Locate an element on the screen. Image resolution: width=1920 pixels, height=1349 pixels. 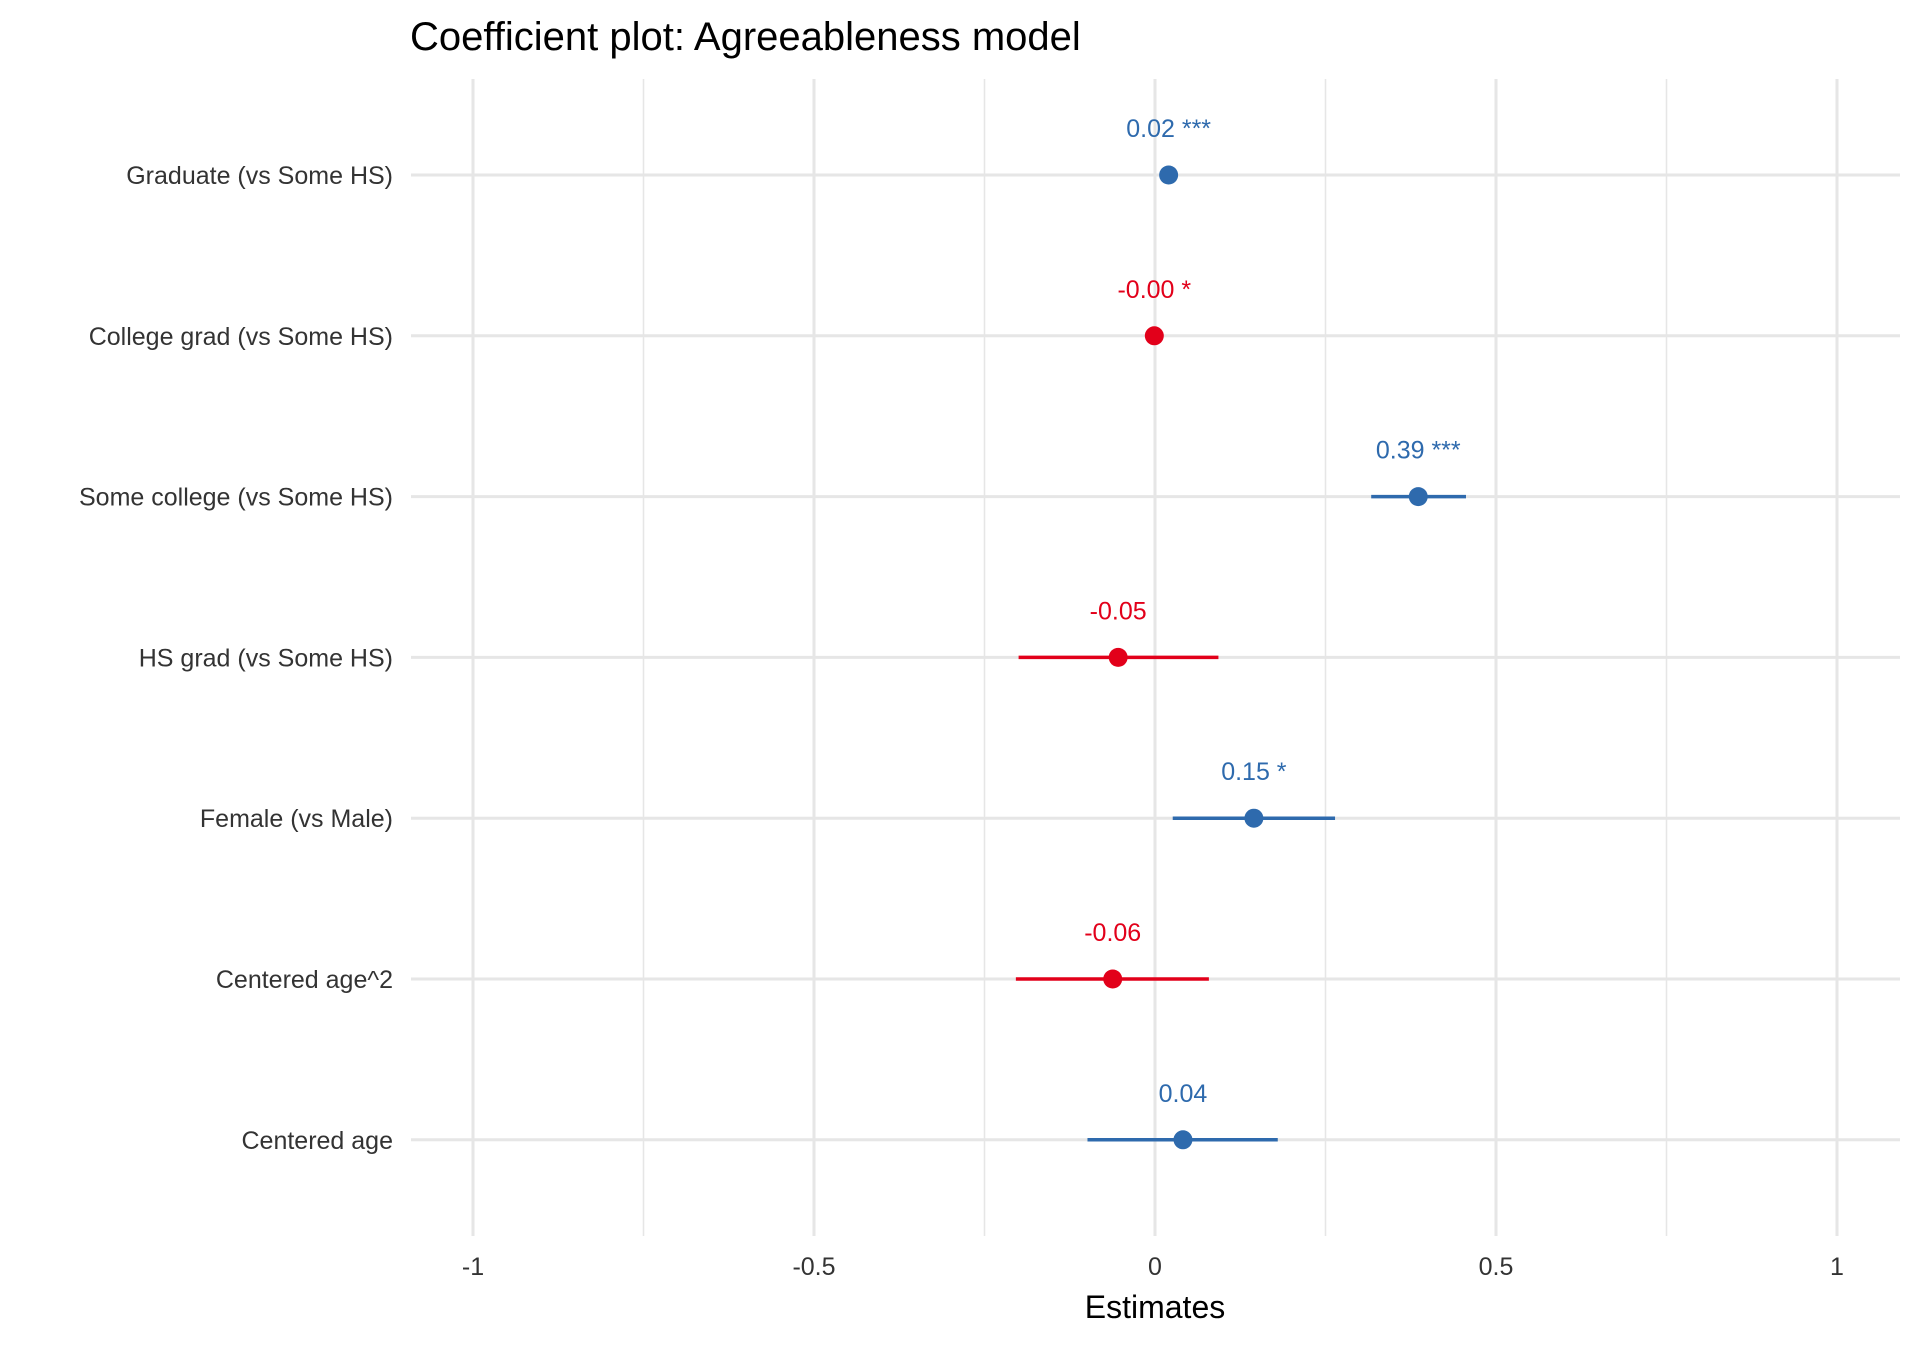
coefficient-5: -0.06 is located at coordinates (1112, 954).